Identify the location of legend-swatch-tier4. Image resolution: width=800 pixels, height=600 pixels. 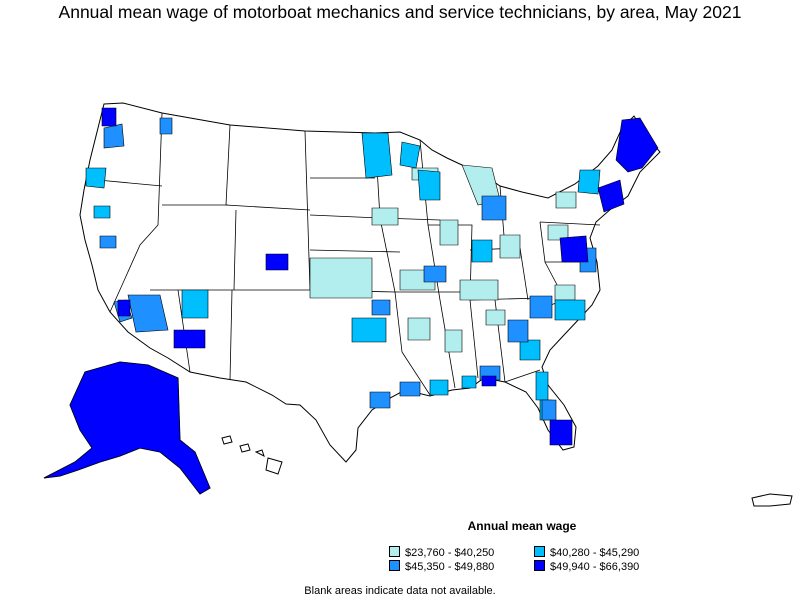
(539, 565).